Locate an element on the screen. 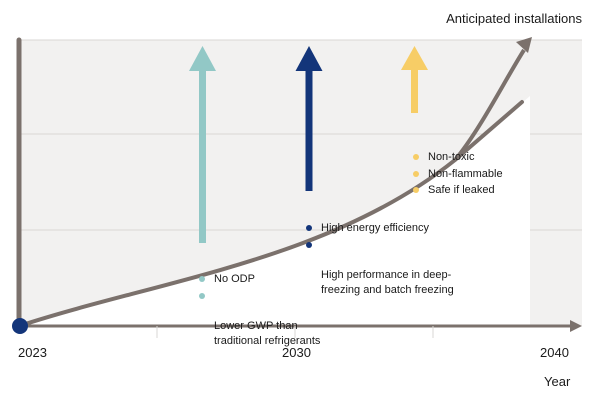  teal-arrow-shaft is located at coordinates (202, 155).